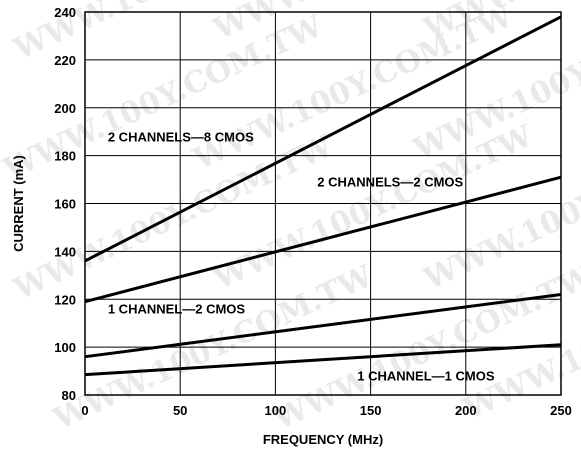  I want to click on y-tick-label: 160, so click(65, 204).